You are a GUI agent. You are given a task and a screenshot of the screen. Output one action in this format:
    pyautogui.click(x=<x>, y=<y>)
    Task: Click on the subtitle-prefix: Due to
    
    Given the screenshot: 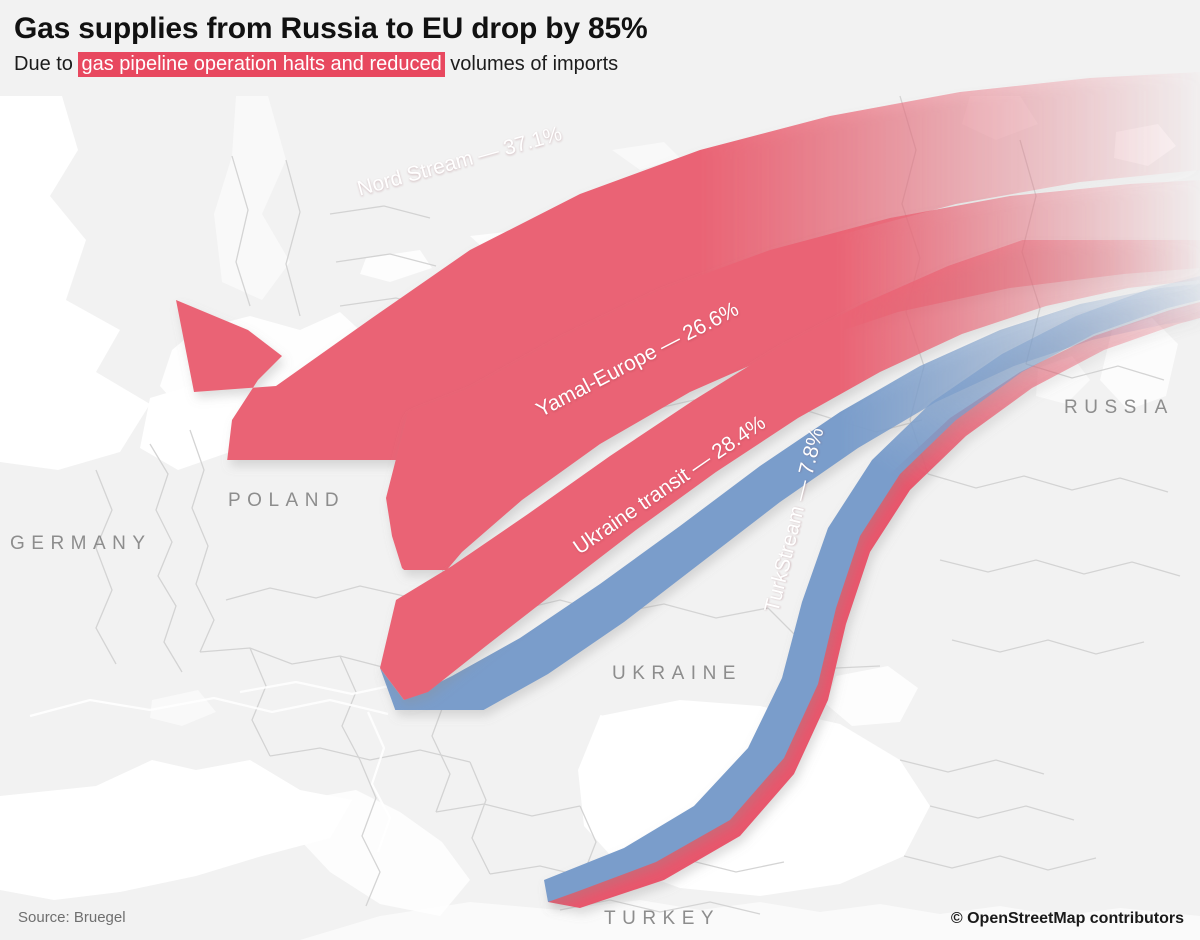 What is the action you would take?
    pyautogui.click(x=46, y=64)
    